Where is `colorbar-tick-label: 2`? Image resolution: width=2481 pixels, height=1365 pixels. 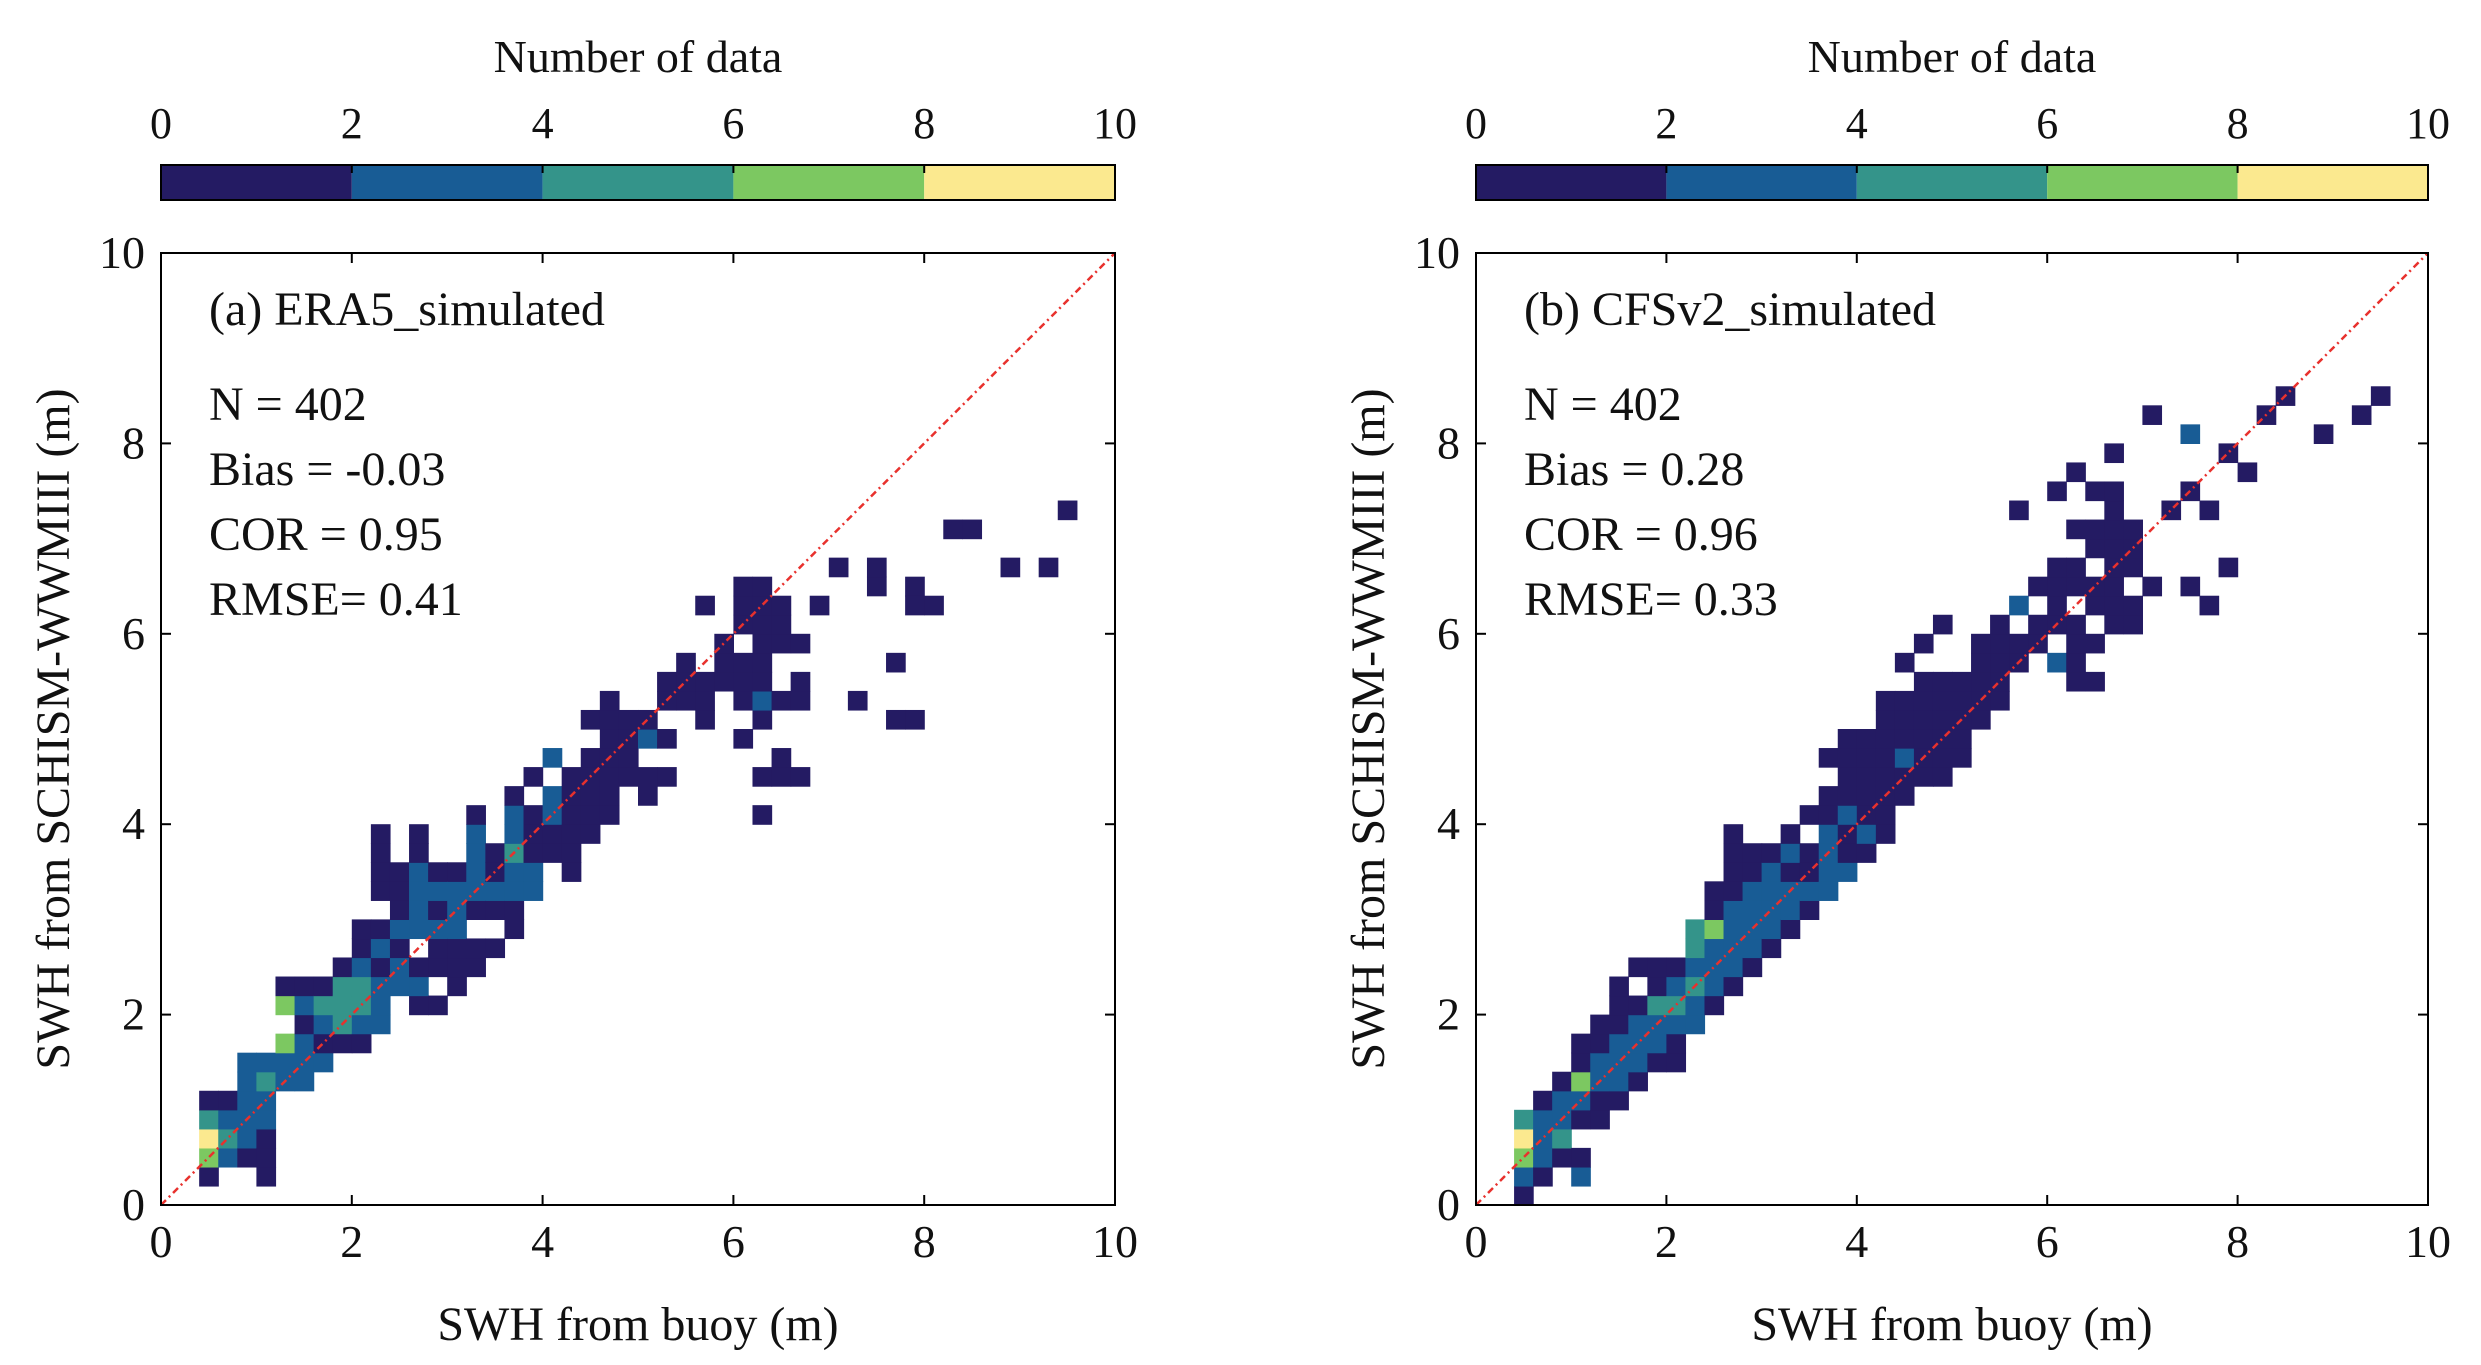
colorbar-tick-label: 2 is located at coordinates (1666, 123).